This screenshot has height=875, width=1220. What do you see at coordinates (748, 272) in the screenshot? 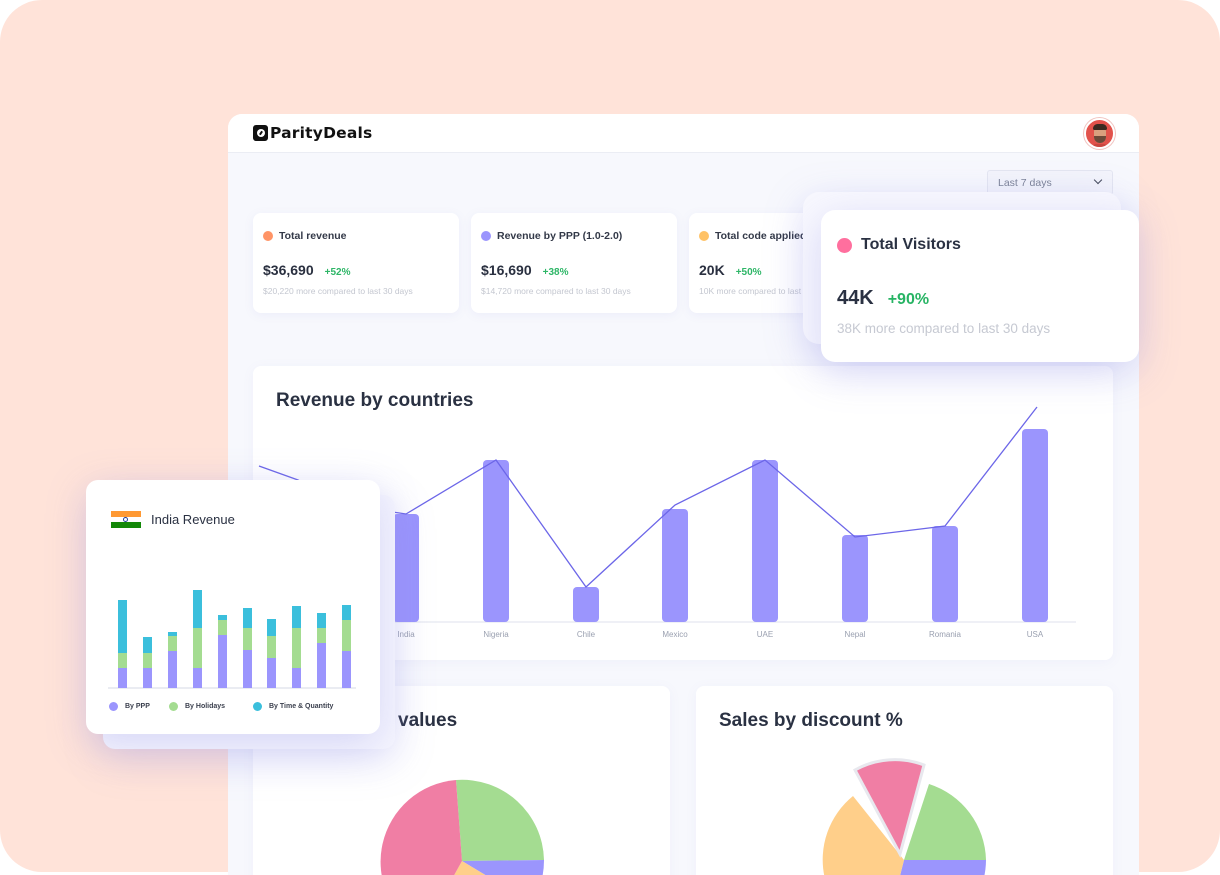
I see `stat-change: +50%` at bounding box center [748, 272].